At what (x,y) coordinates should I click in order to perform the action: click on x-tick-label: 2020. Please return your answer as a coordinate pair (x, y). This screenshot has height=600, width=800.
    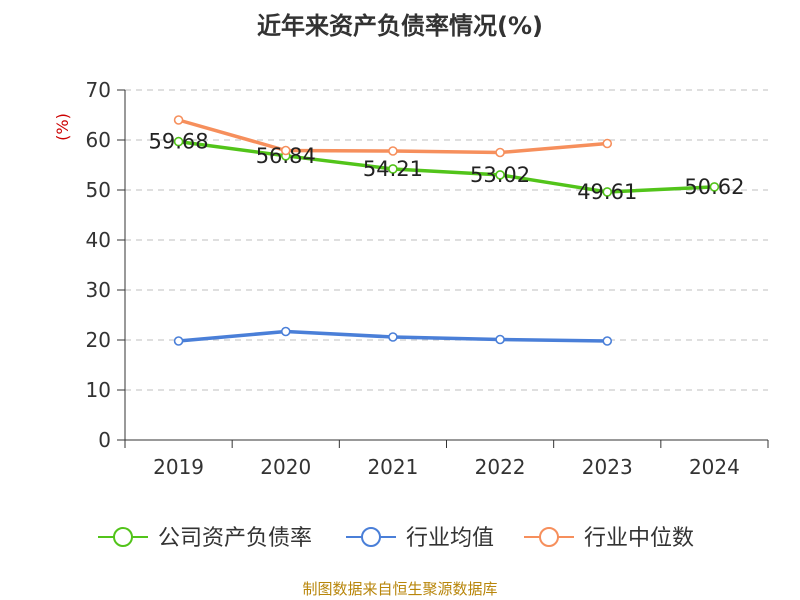
    Looking at the image, I should click on (285, 467).